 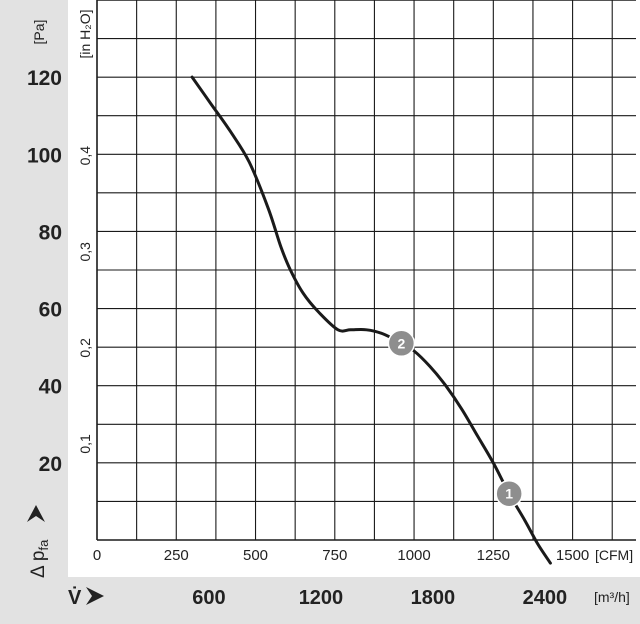 I want to click on x-tick-label-cfm: 1500, so click(x=572, y=555).